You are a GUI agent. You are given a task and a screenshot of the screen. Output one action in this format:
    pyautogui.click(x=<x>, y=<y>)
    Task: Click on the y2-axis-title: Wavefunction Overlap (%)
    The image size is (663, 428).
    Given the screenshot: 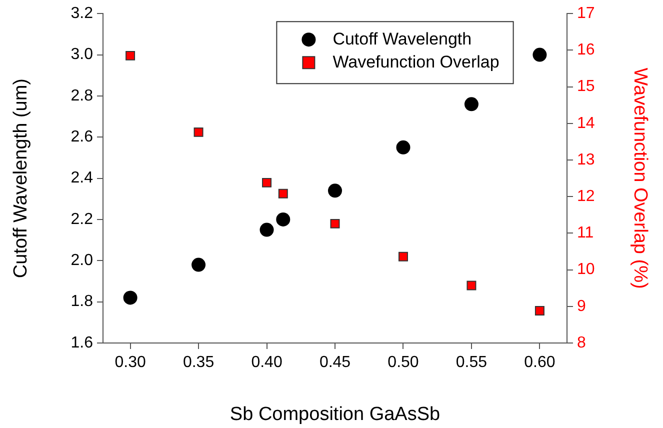 What is the action you would take?
    pyautogui.click(x=639, y=178)
    